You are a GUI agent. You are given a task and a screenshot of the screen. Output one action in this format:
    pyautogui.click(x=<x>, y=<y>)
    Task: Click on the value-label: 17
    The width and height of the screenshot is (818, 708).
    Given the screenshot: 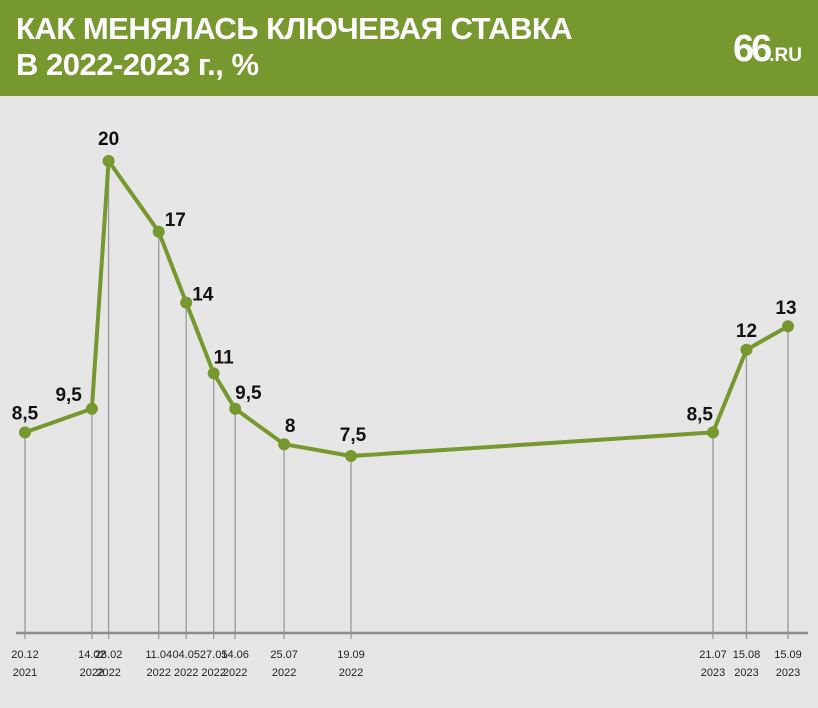 What is the action you would take?
    pyautogui.click(x=175, y=220)
    